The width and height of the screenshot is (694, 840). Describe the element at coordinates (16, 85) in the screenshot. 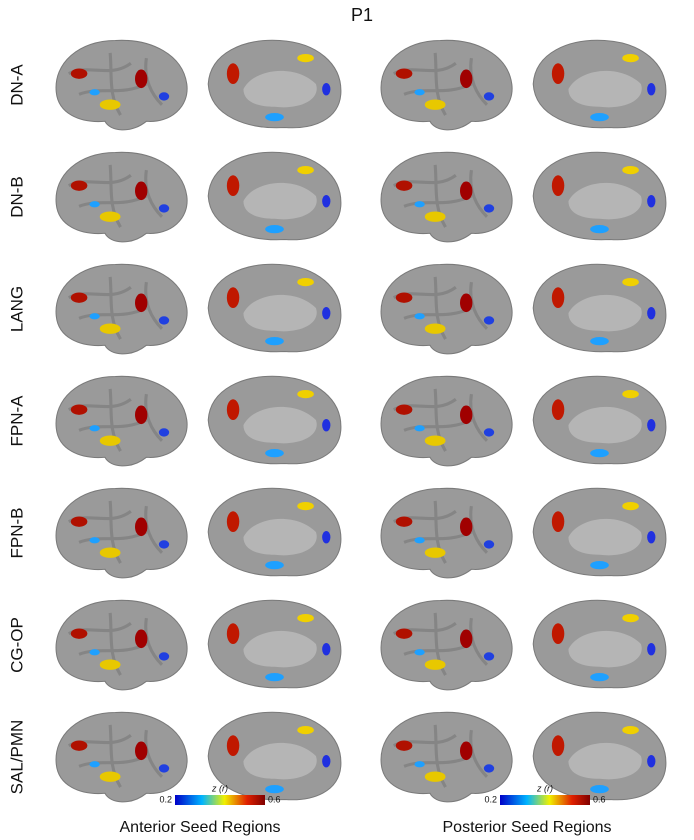

I see `row-label: DN-A` at that location.